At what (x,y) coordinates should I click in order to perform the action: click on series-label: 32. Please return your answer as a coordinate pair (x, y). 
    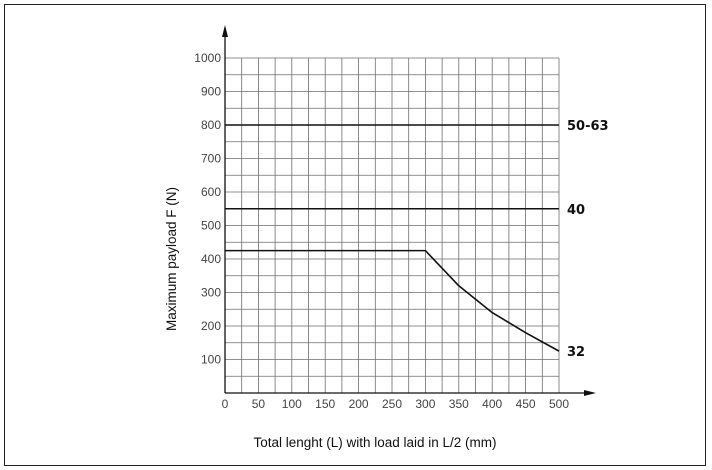
    Looking at the image, I should click on (576, 352).